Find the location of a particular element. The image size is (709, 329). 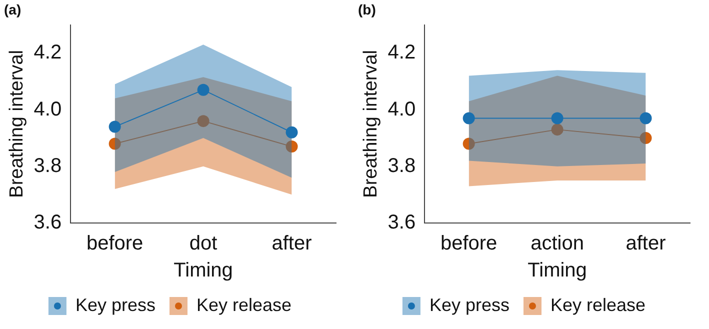

x-tick-label: dot is located at coordinates (203, 243).